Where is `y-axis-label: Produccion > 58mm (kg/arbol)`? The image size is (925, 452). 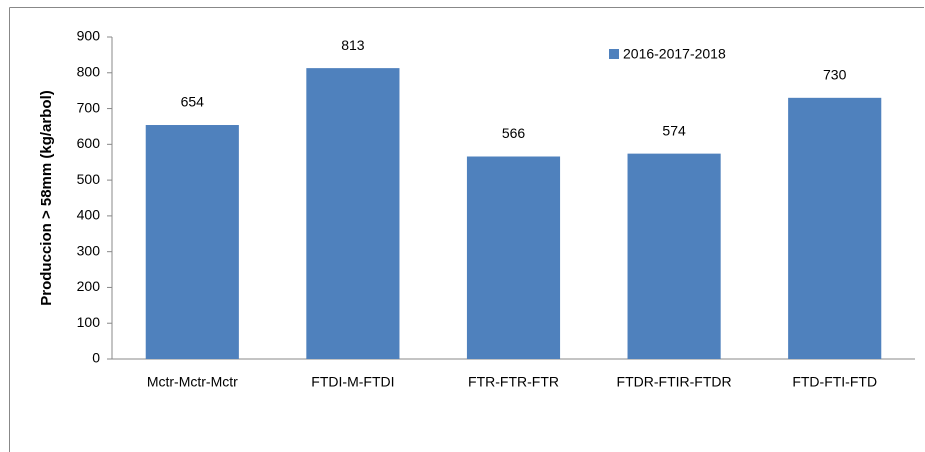 y-axis-label: Produccion > 58mm (kg/arbol) is located at coordinates (46, 197).